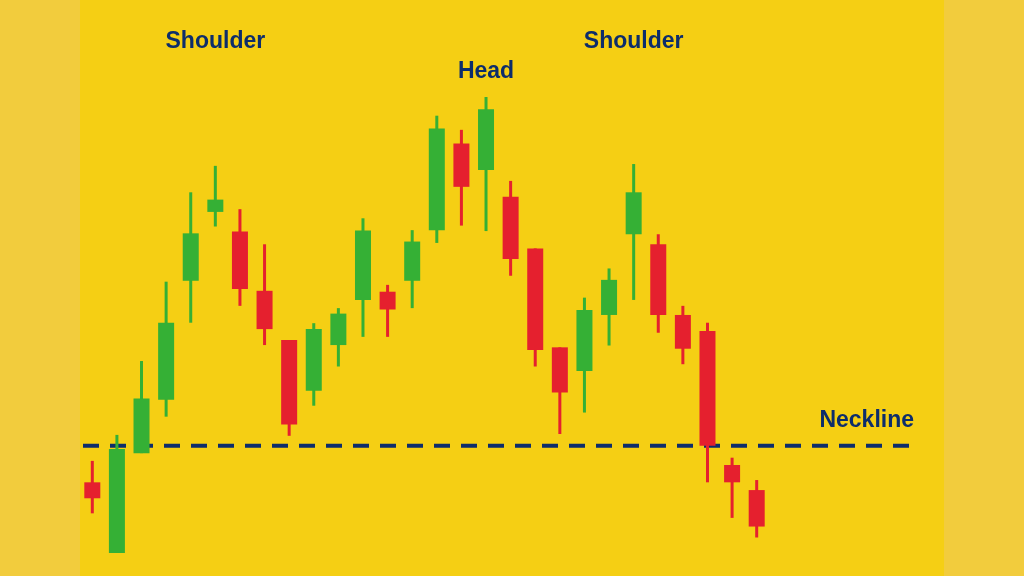 This screenshot has height=576, width=1024. I want to click on ref-line-label: Neckline, so click(866, 418).